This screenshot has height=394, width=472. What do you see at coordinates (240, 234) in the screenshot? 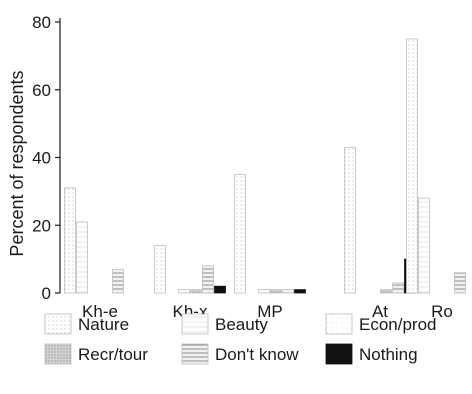
I see `bar-nature-mp` at bounding box center [240, 234].